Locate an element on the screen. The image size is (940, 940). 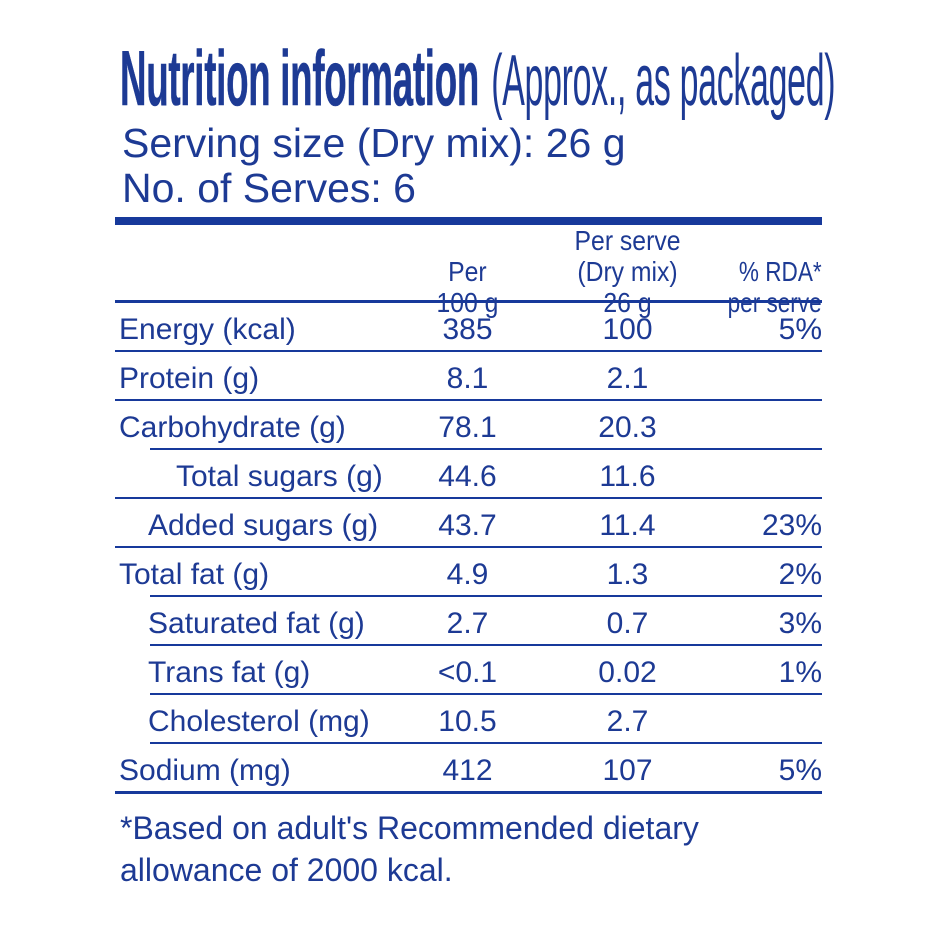
value-per-100g: 10.5 is located at coordinates (467, 721).